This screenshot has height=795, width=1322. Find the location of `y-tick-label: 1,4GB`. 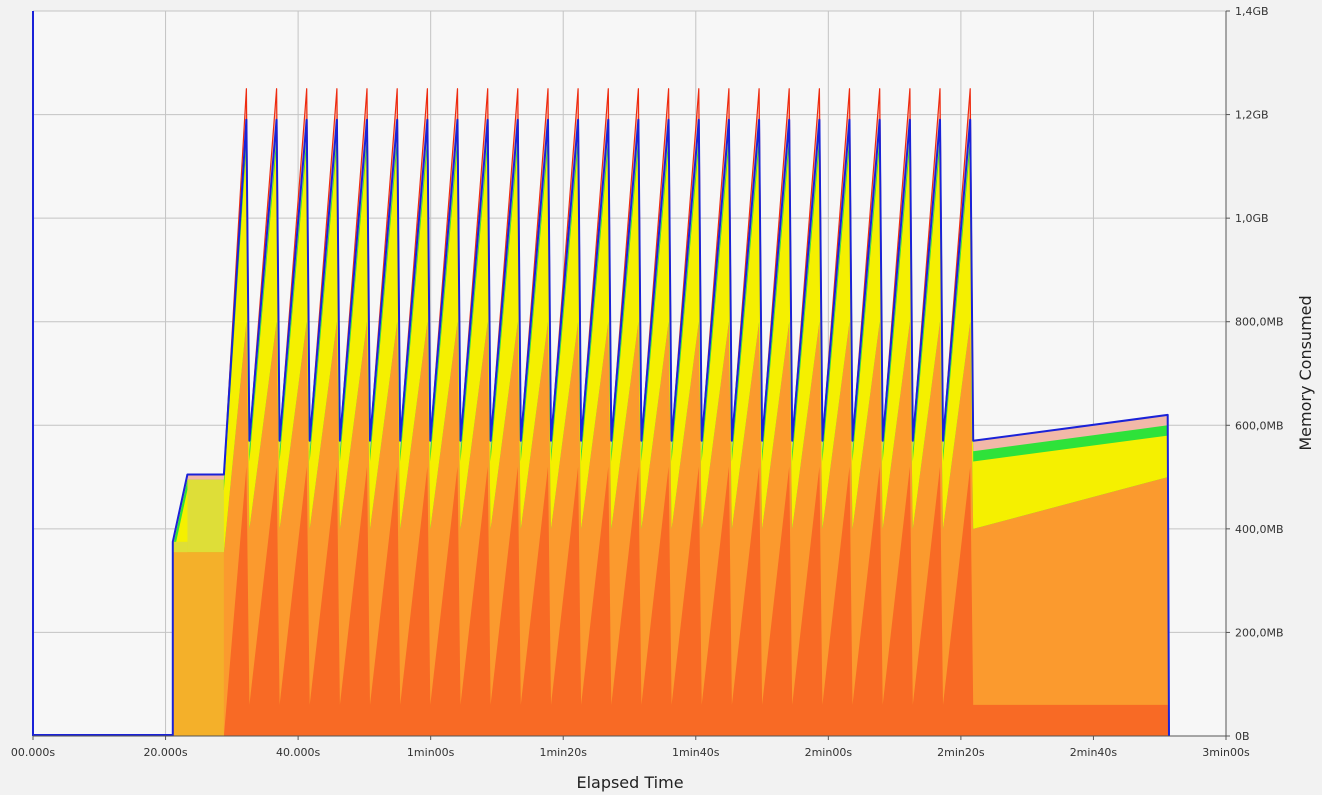

y-tick-label: 1,4GB is located at coordinates (1252, 11).